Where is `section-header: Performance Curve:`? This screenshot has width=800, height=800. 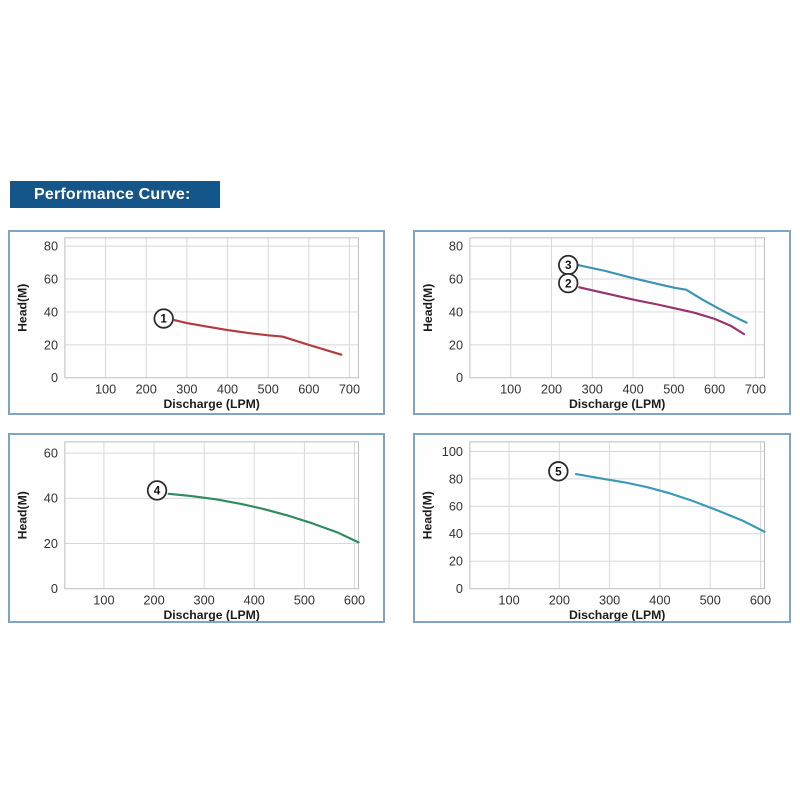
section-header: Performance Curve: is located at coordinates (115, 194).